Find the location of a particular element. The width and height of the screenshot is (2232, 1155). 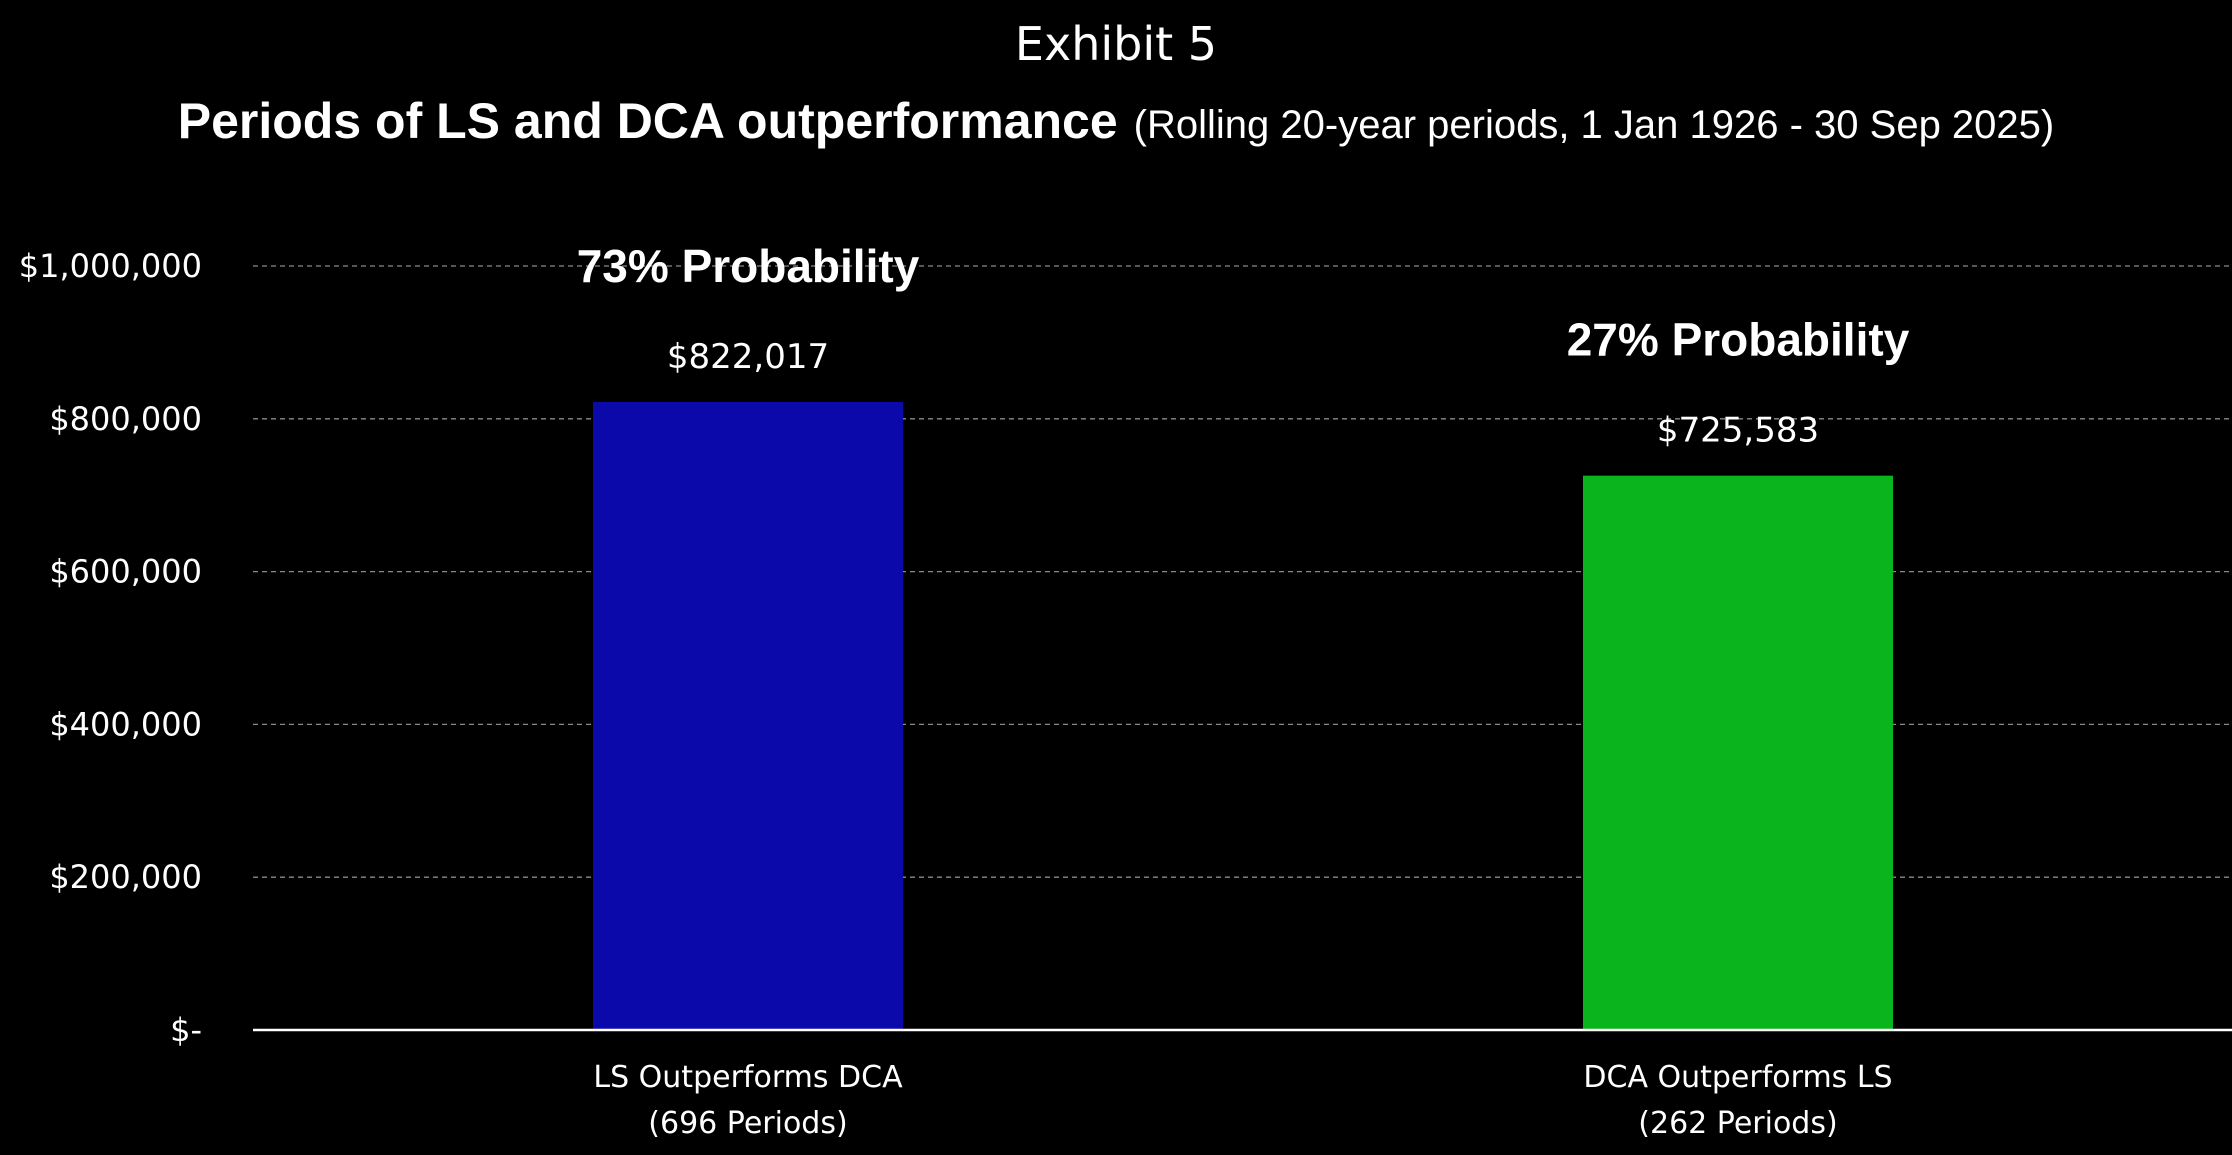

bar-probability-label: 73% Probability is located at coordinates (748, 266).